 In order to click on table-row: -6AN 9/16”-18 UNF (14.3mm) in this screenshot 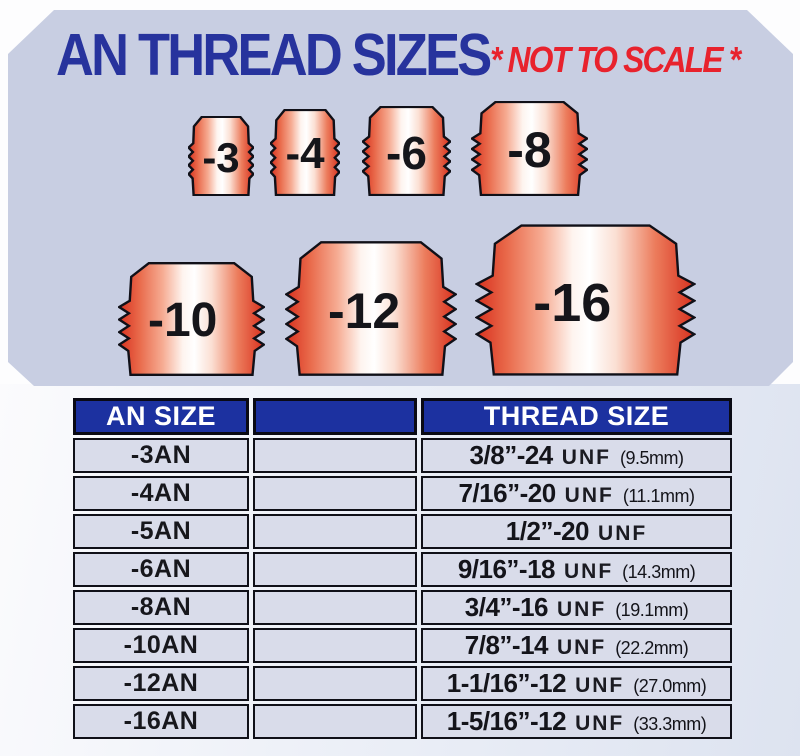, I will do `click(402, 569)`.